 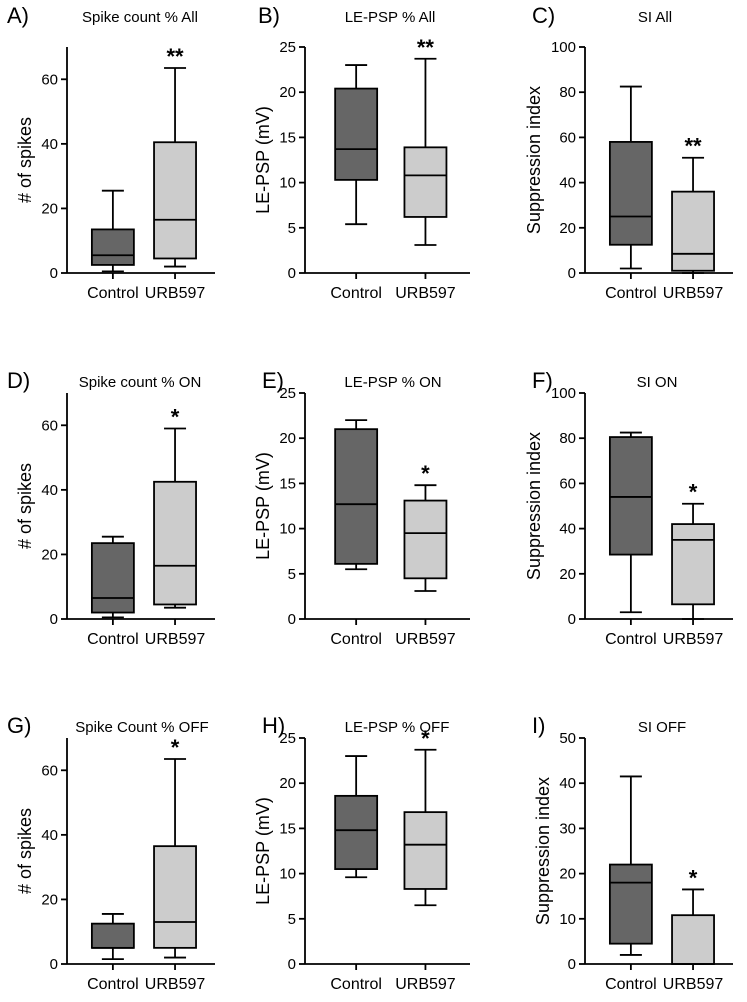 I want to click on panel-letter: C), so click(x=543, y=15).